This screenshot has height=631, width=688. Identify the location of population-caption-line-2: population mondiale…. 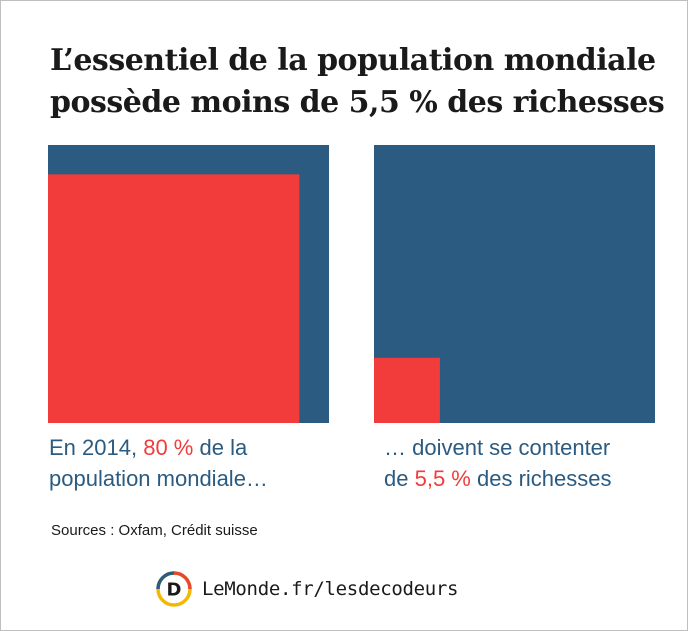
(158, 478).